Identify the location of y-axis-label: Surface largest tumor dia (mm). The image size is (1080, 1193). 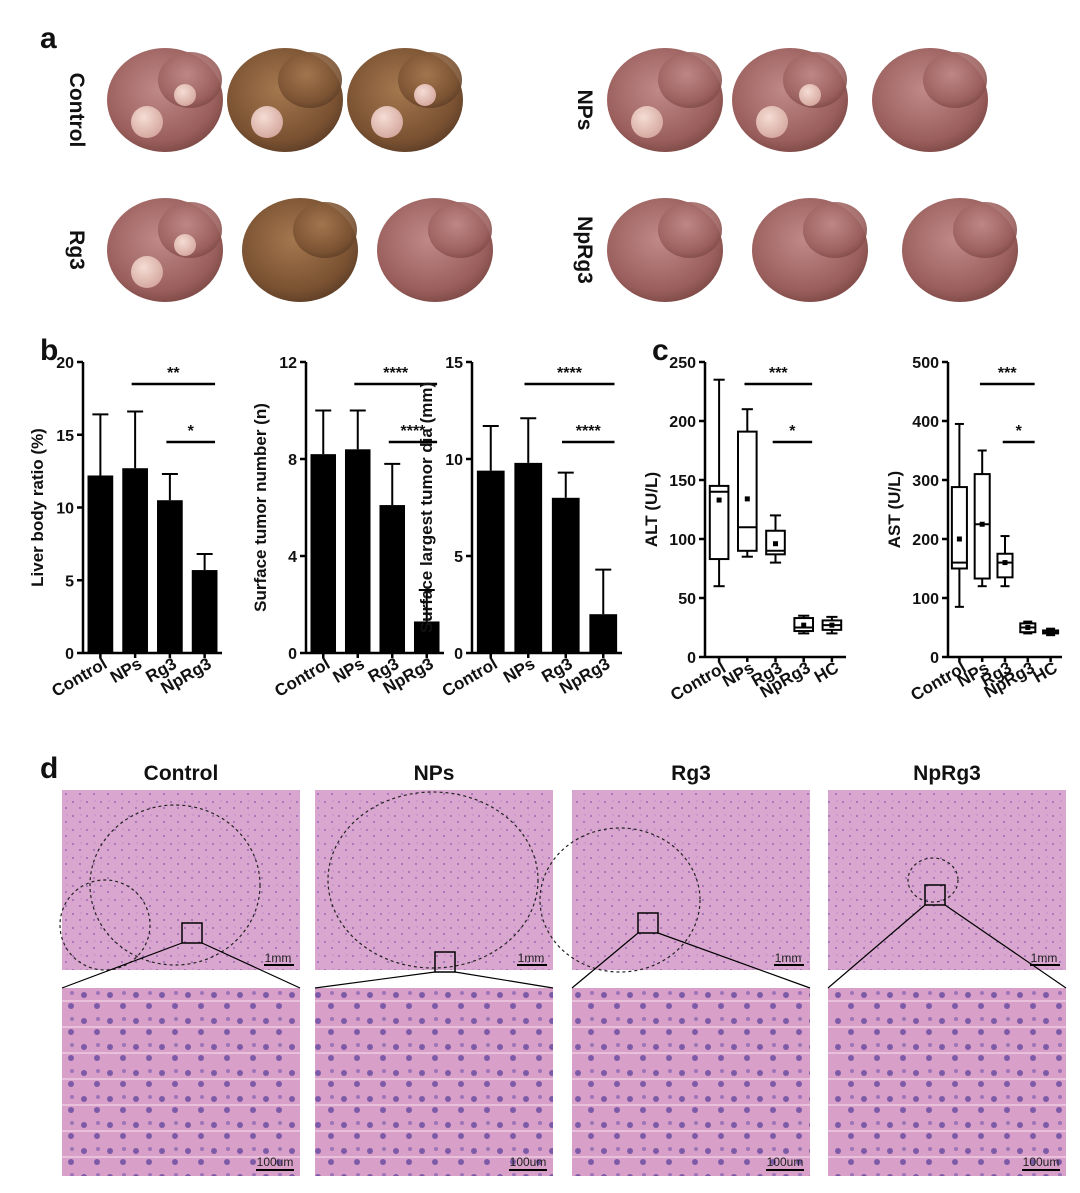
(426, 507).